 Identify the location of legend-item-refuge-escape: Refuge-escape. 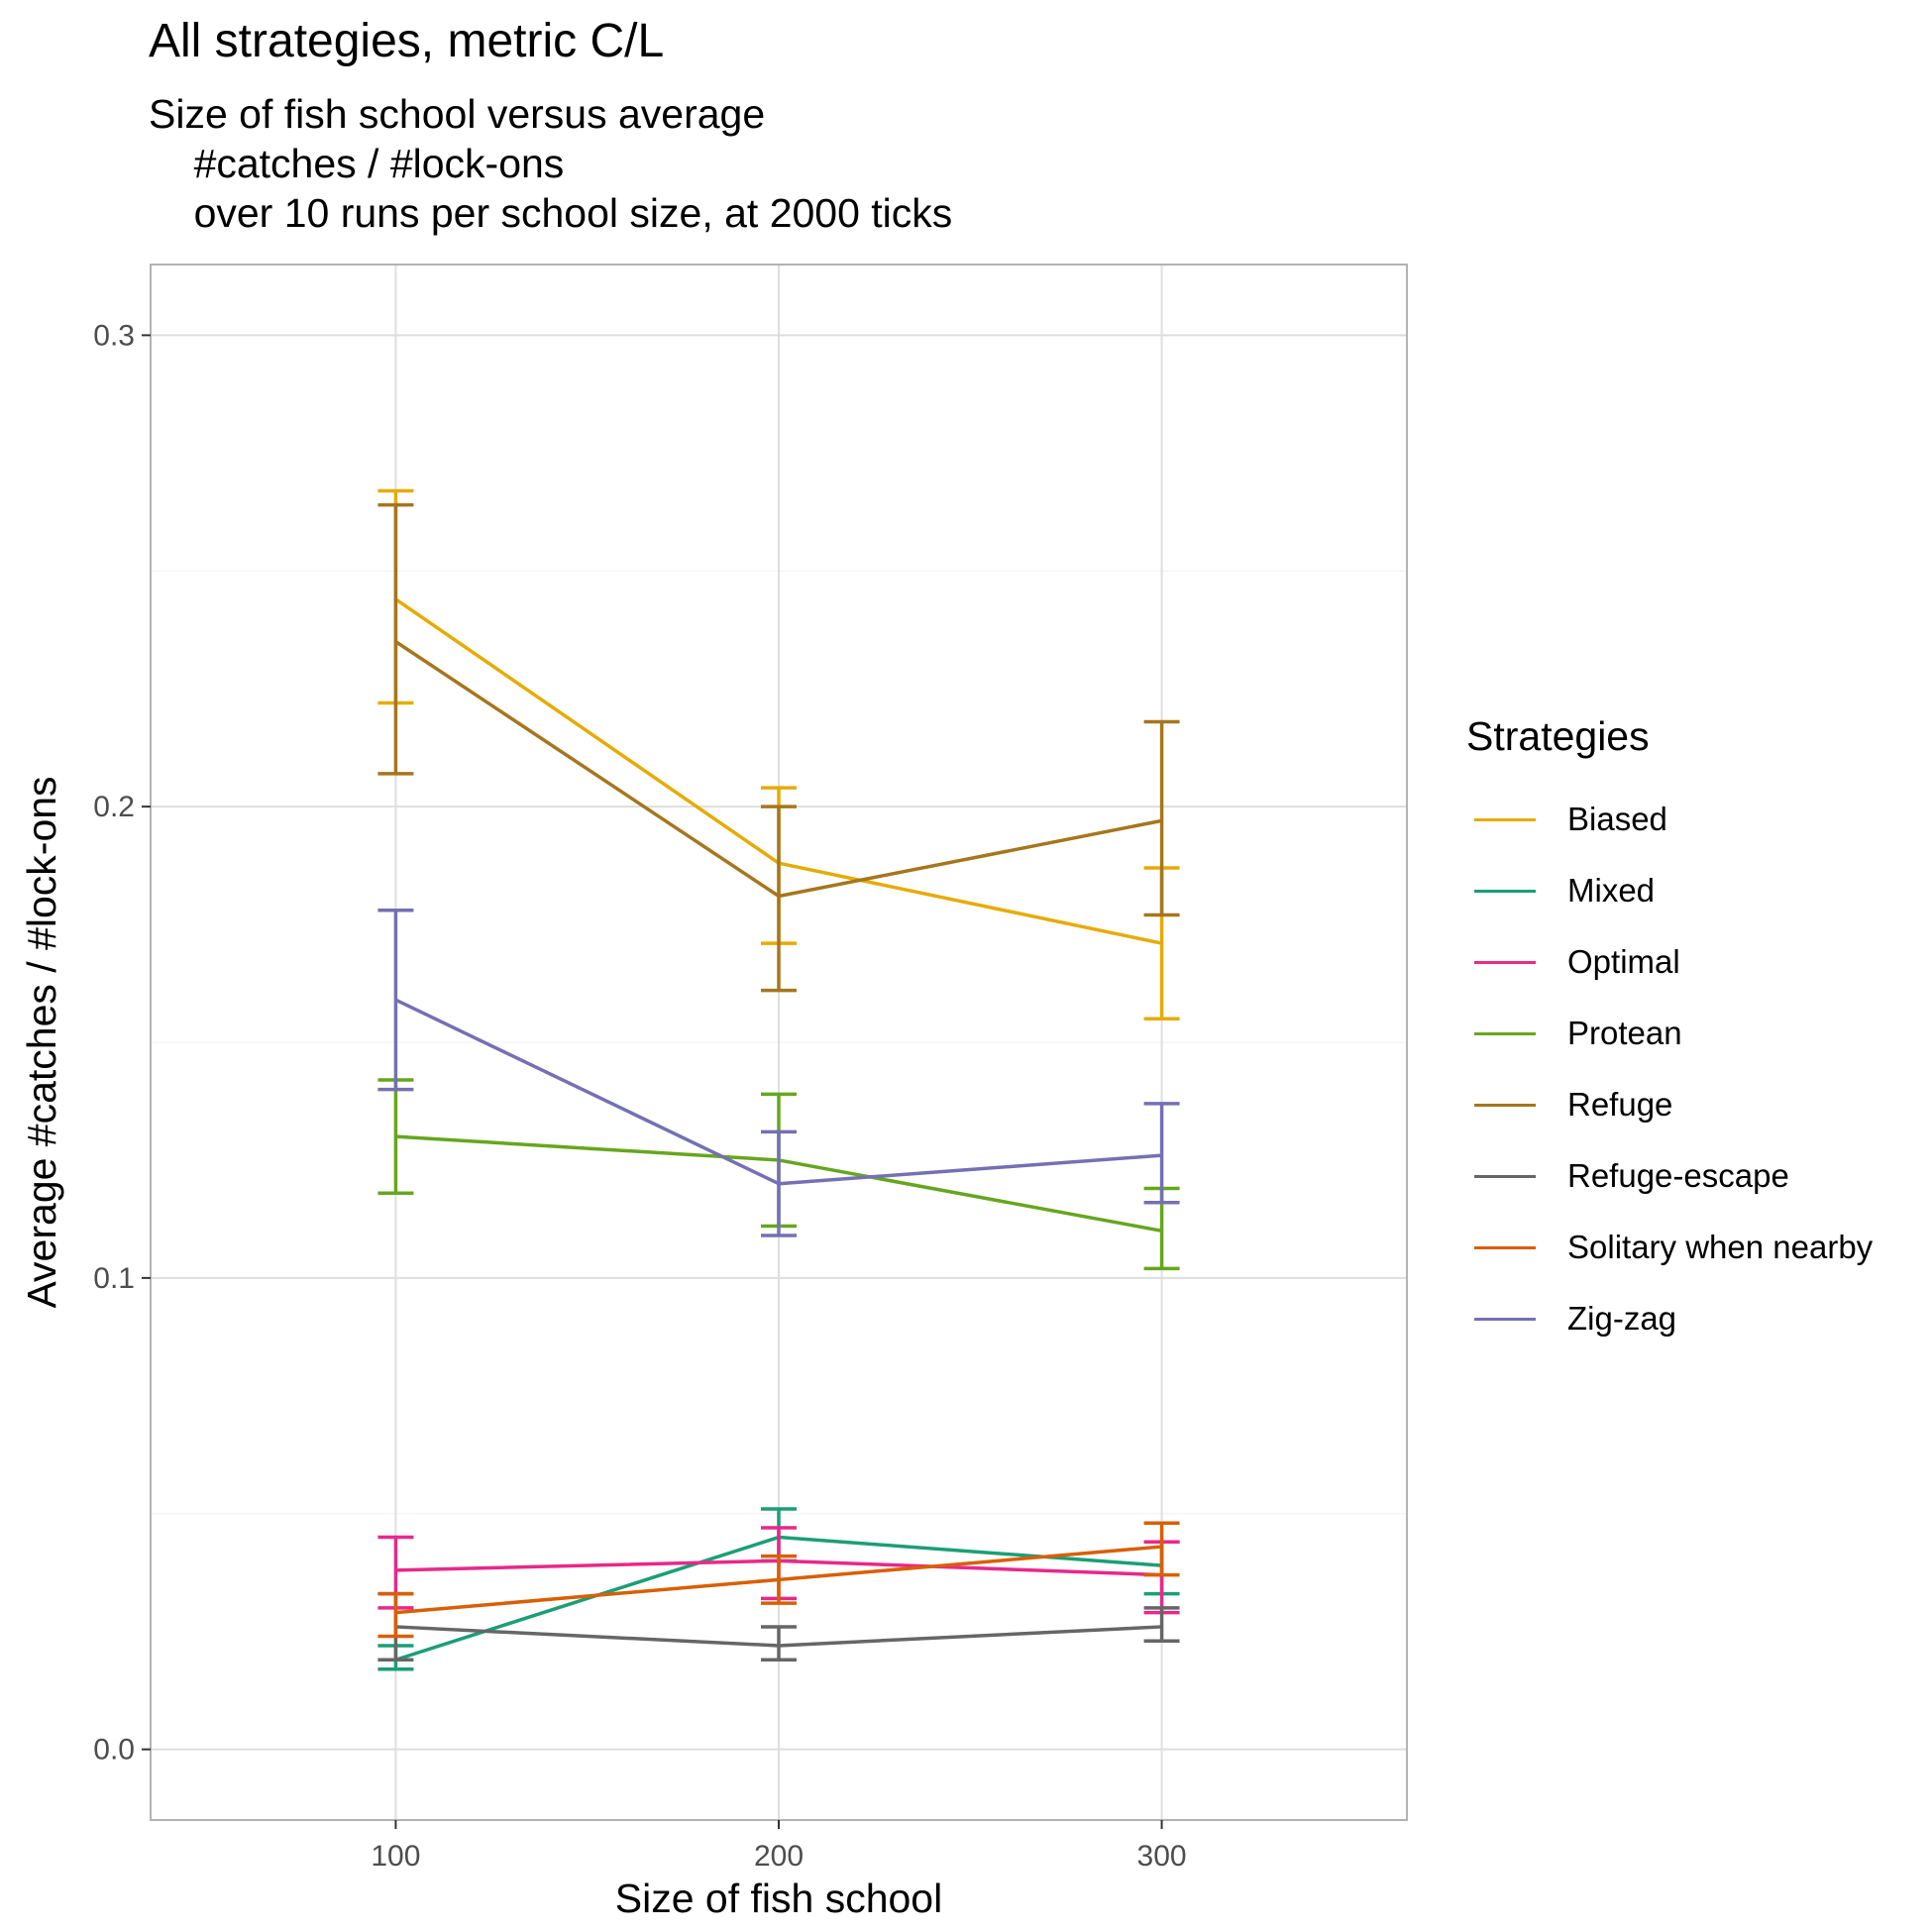
(1669, 1176).